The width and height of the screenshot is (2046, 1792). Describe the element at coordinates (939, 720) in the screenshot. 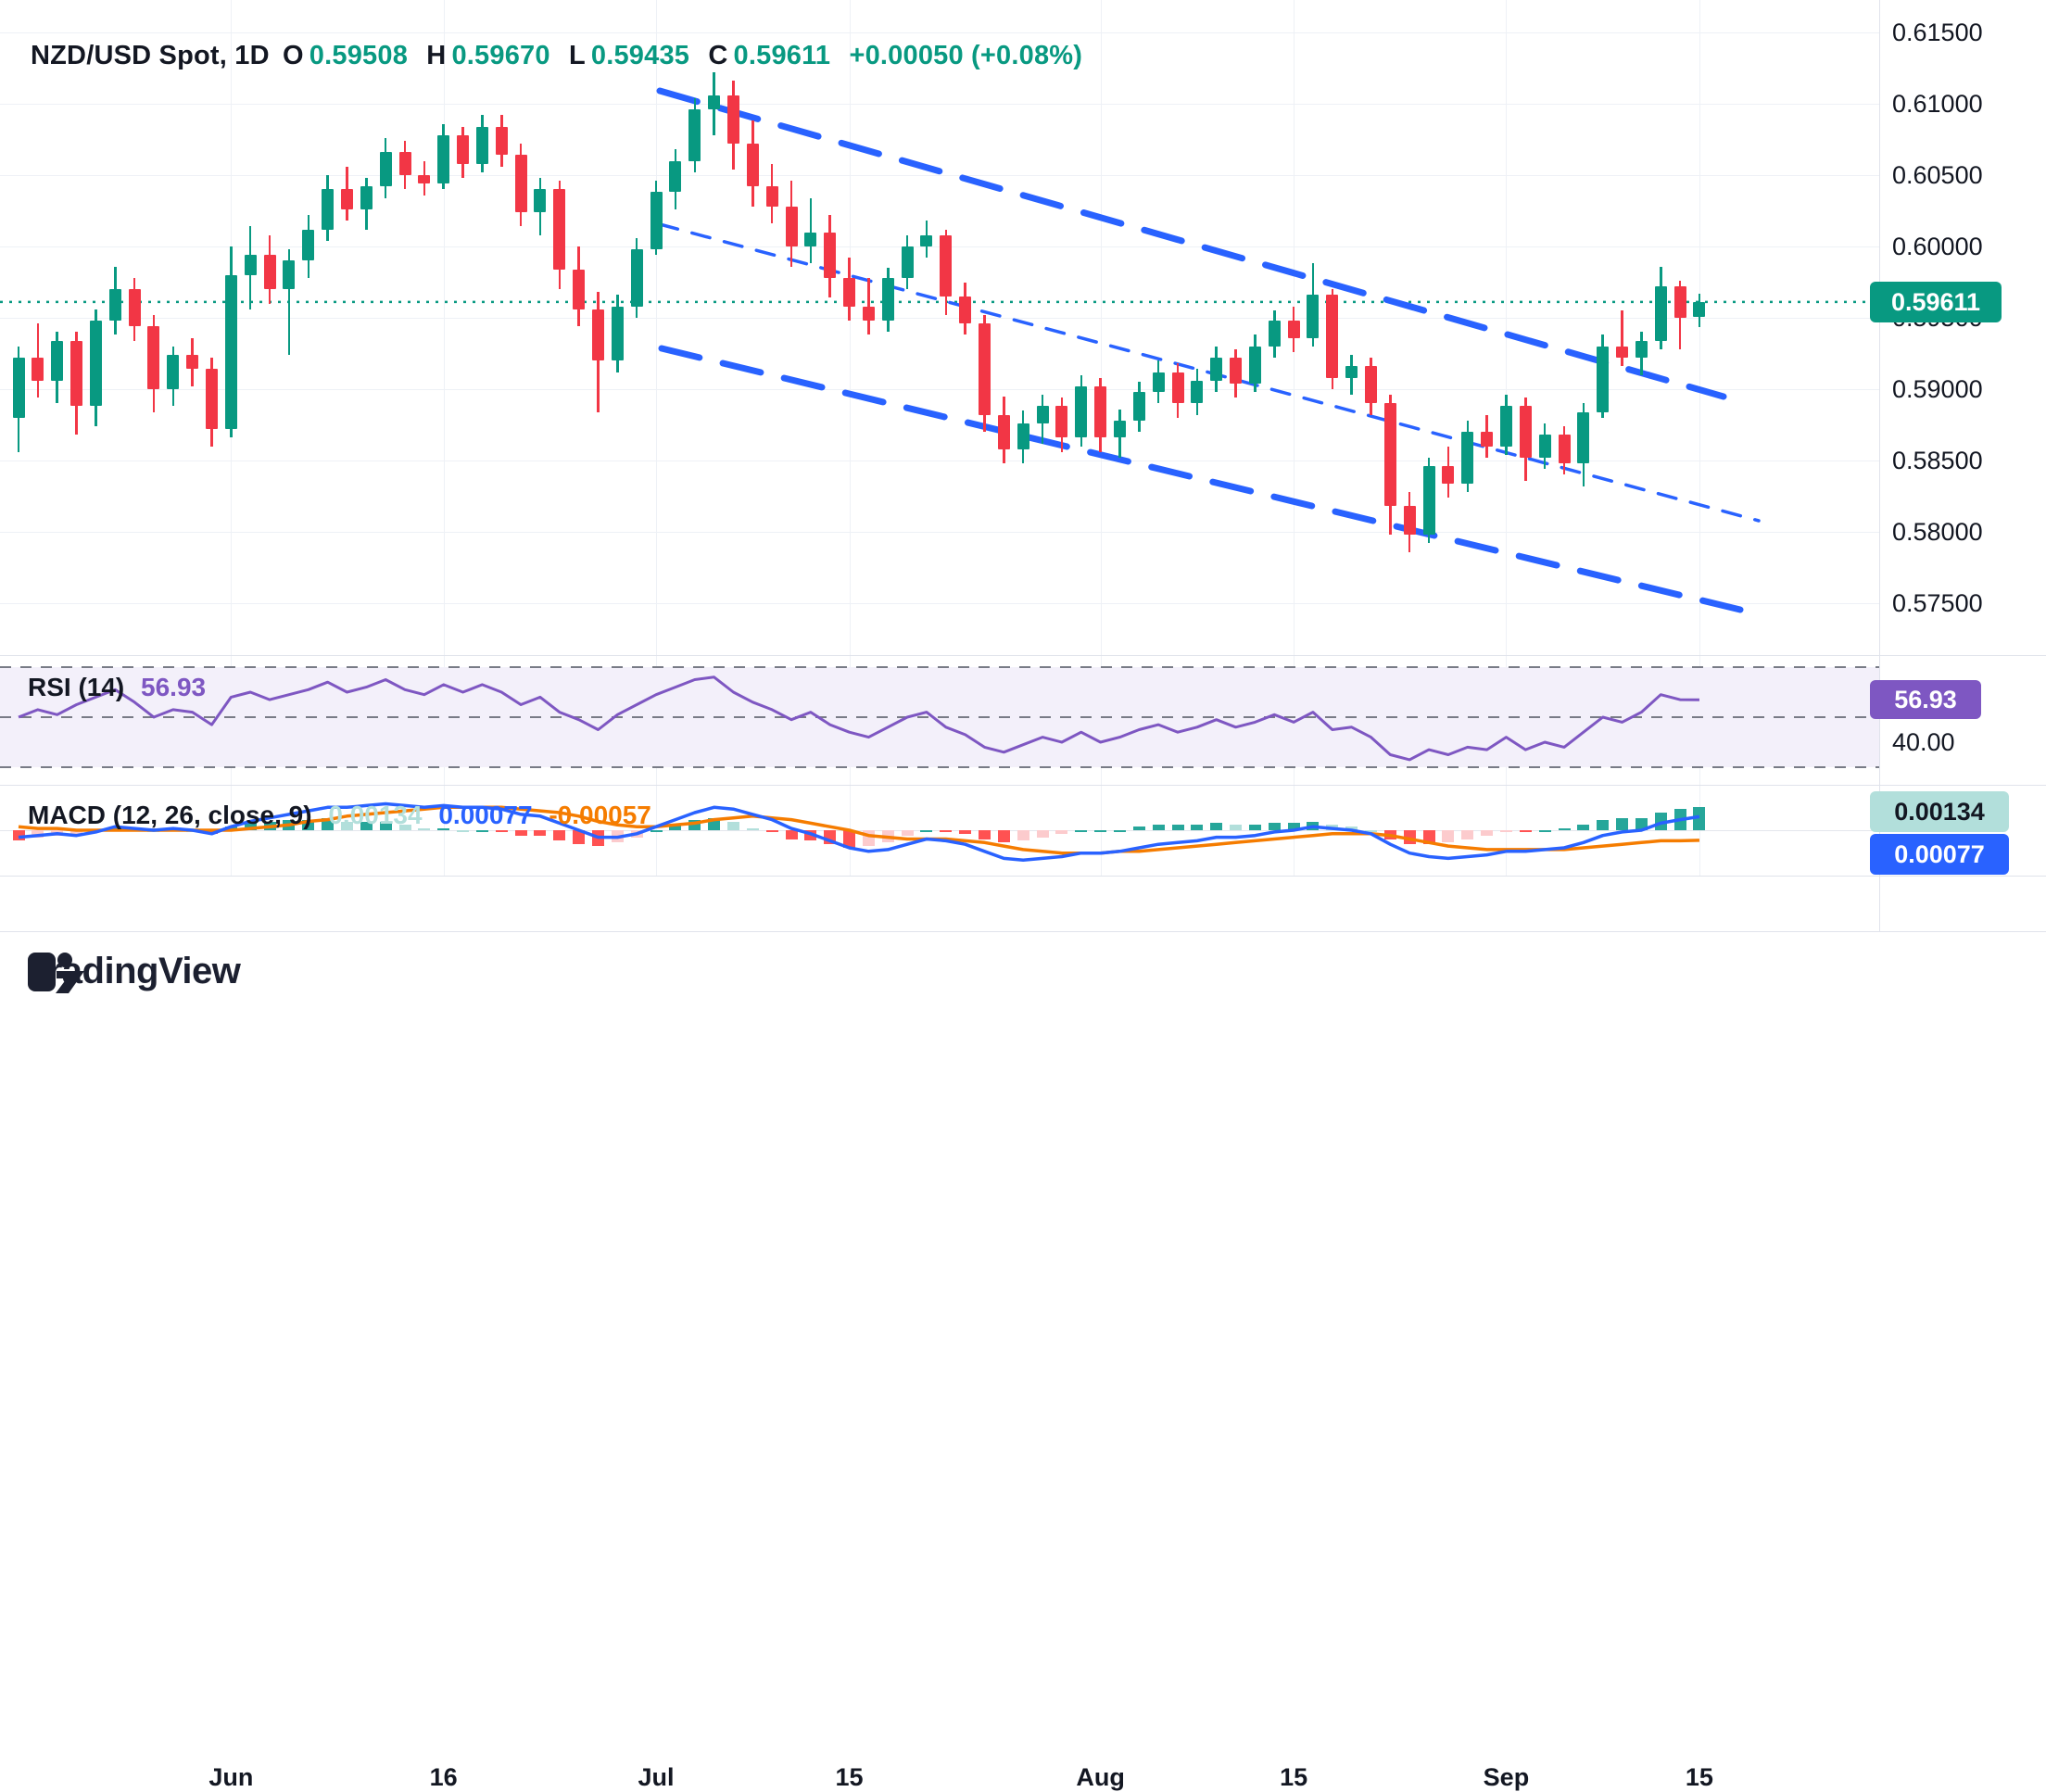

I see `rsi-pane` at that location.